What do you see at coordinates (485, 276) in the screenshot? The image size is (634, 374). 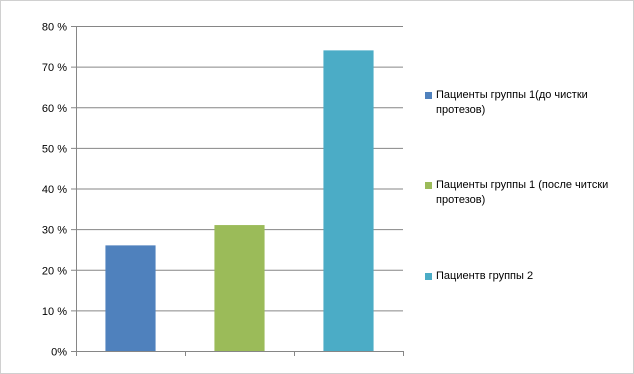 I see `legend-label: Пациентв группы 2` at bounding box center [485, 276].